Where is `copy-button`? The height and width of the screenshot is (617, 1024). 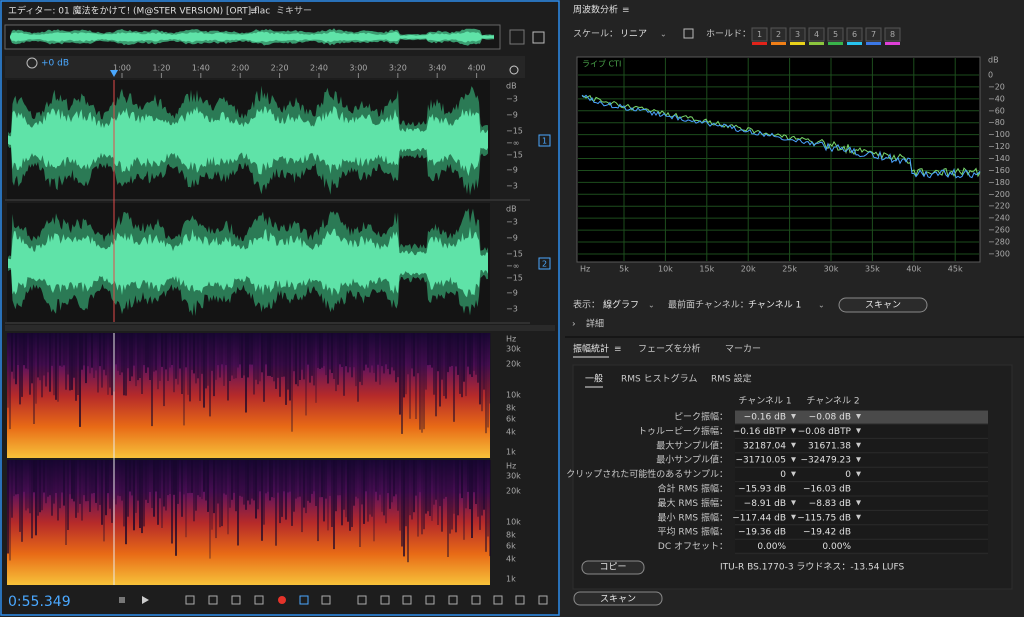
copy-button is located at coordinates (613, 567).